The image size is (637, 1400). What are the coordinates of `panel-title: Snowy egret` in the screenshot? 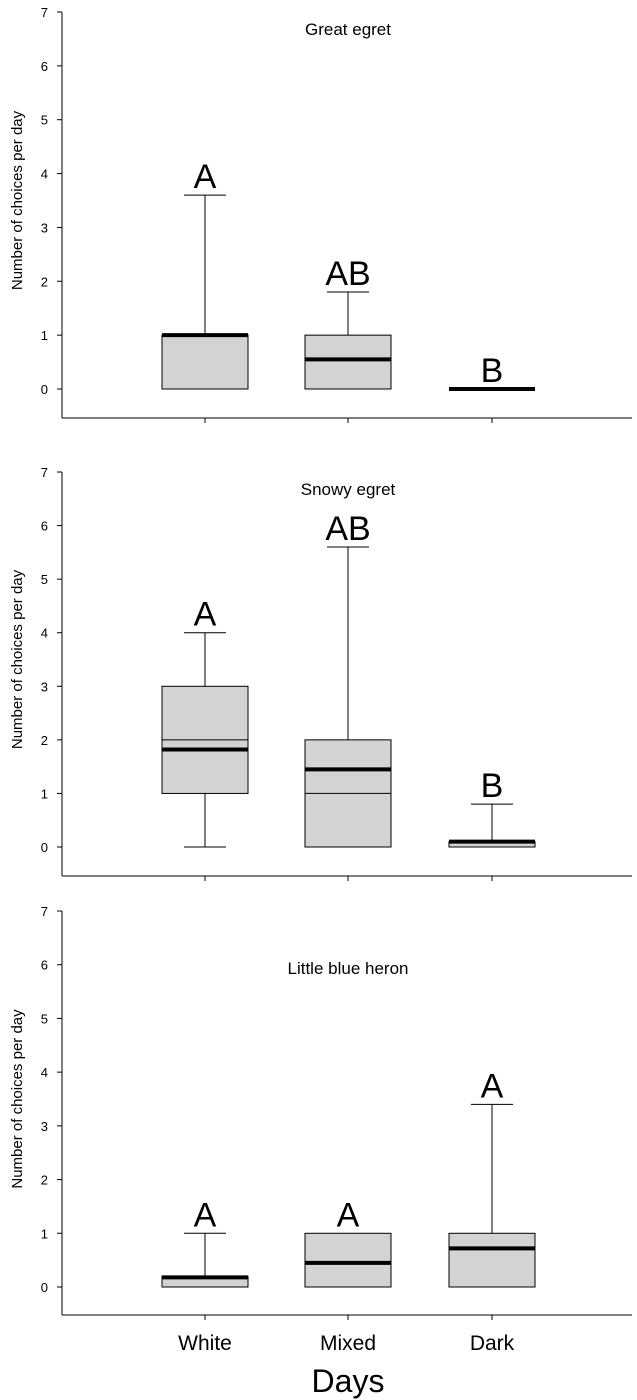 It's located at (348, 489).